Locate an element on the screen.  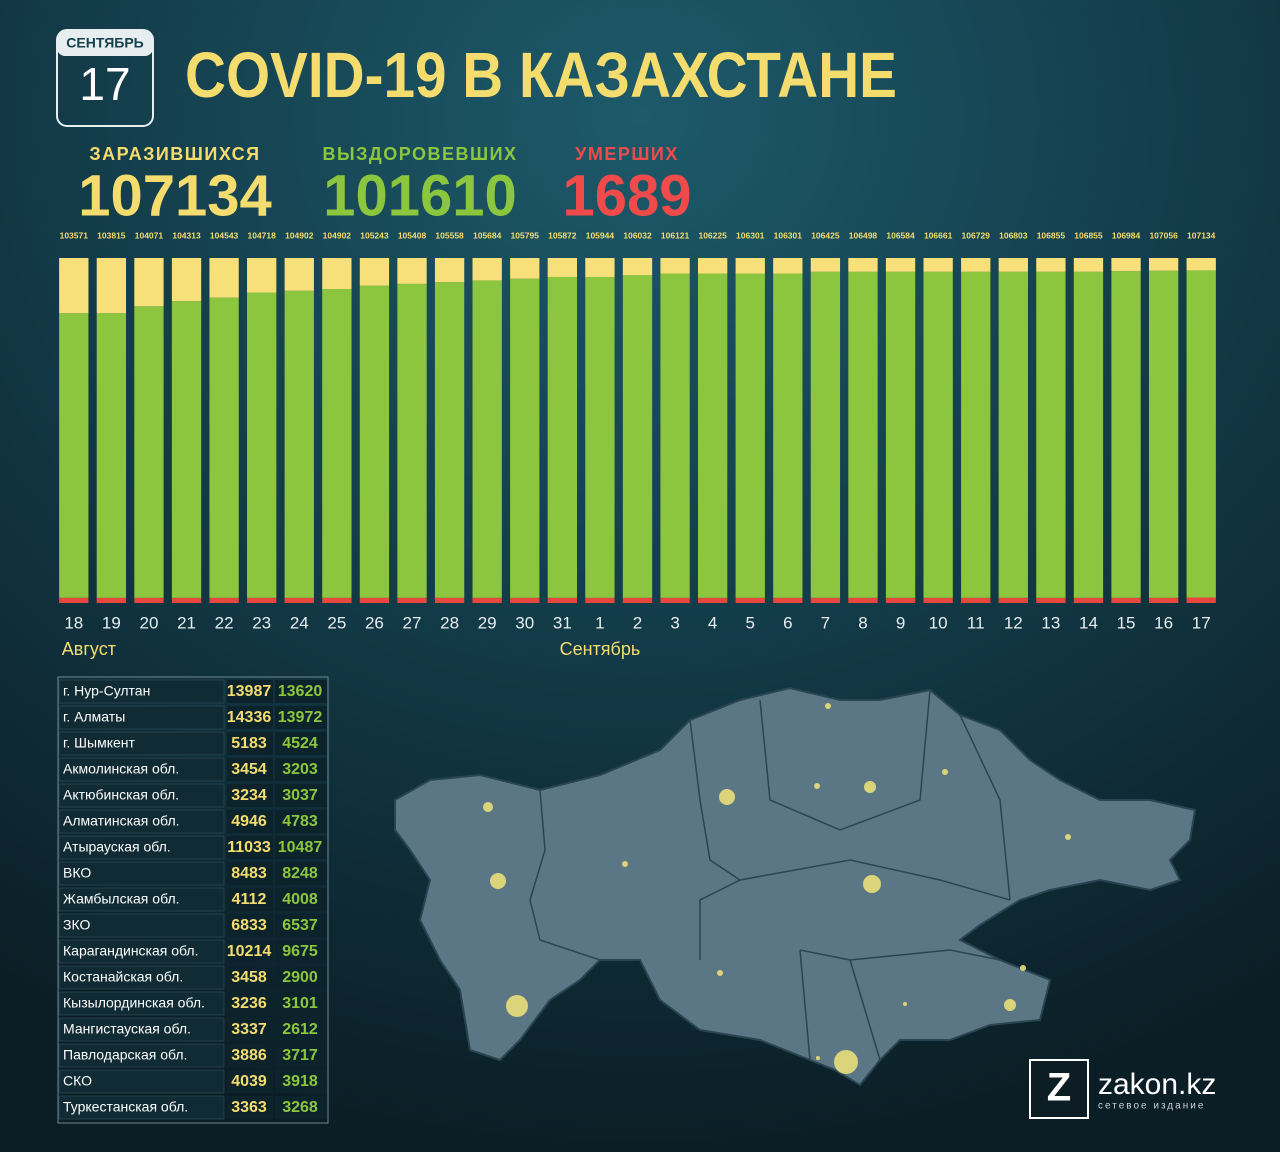
table-number: 4008 is located at coordinates (300, 899).